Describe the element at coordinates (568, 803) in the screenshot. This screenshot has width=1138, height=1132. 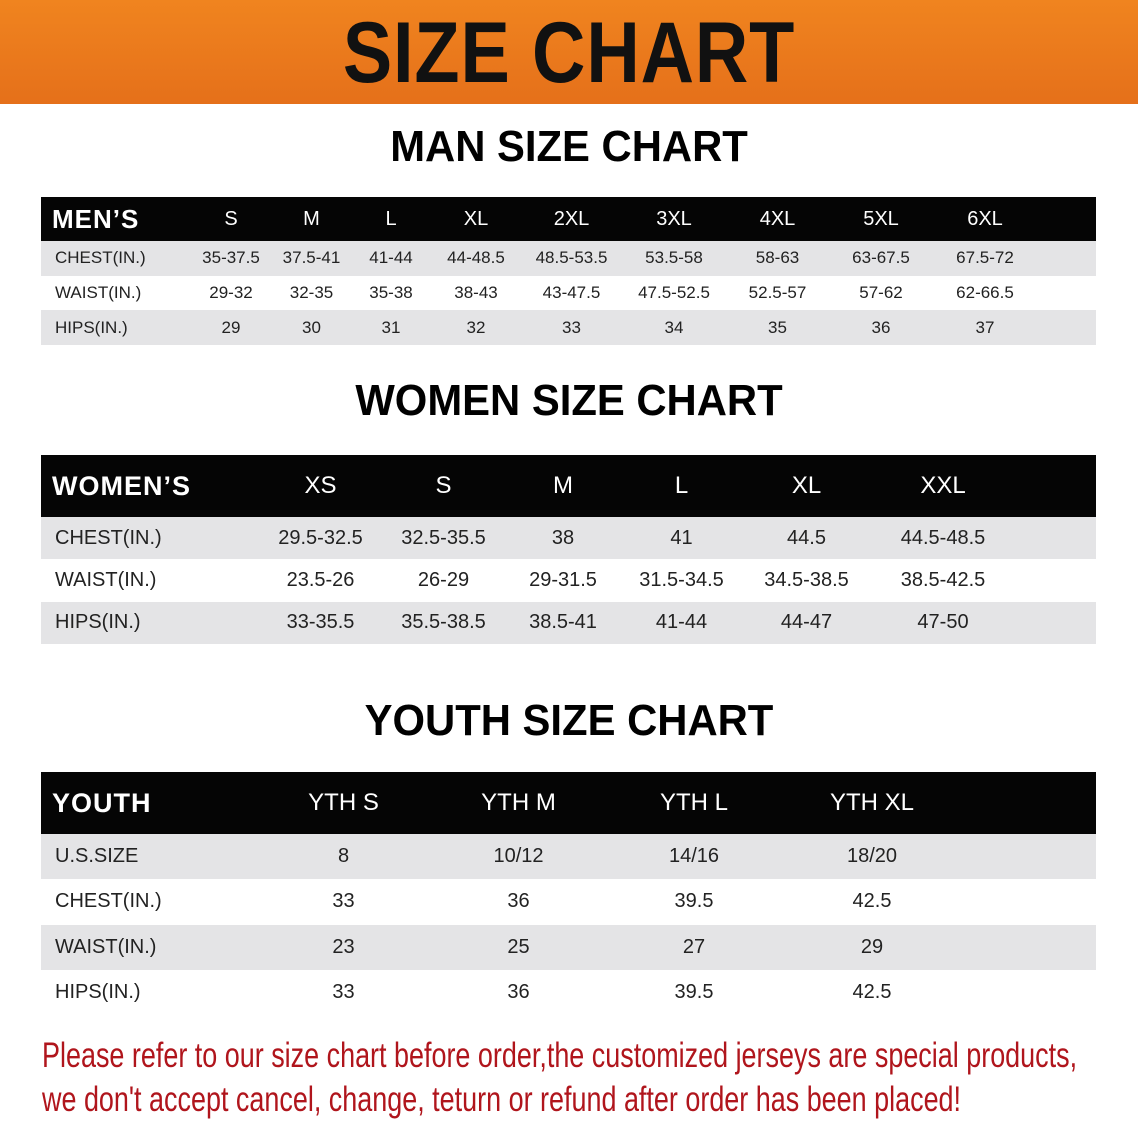
I see `table-header-row: YOUTH YTH S YTH M YTH L YTH XL` at that location.